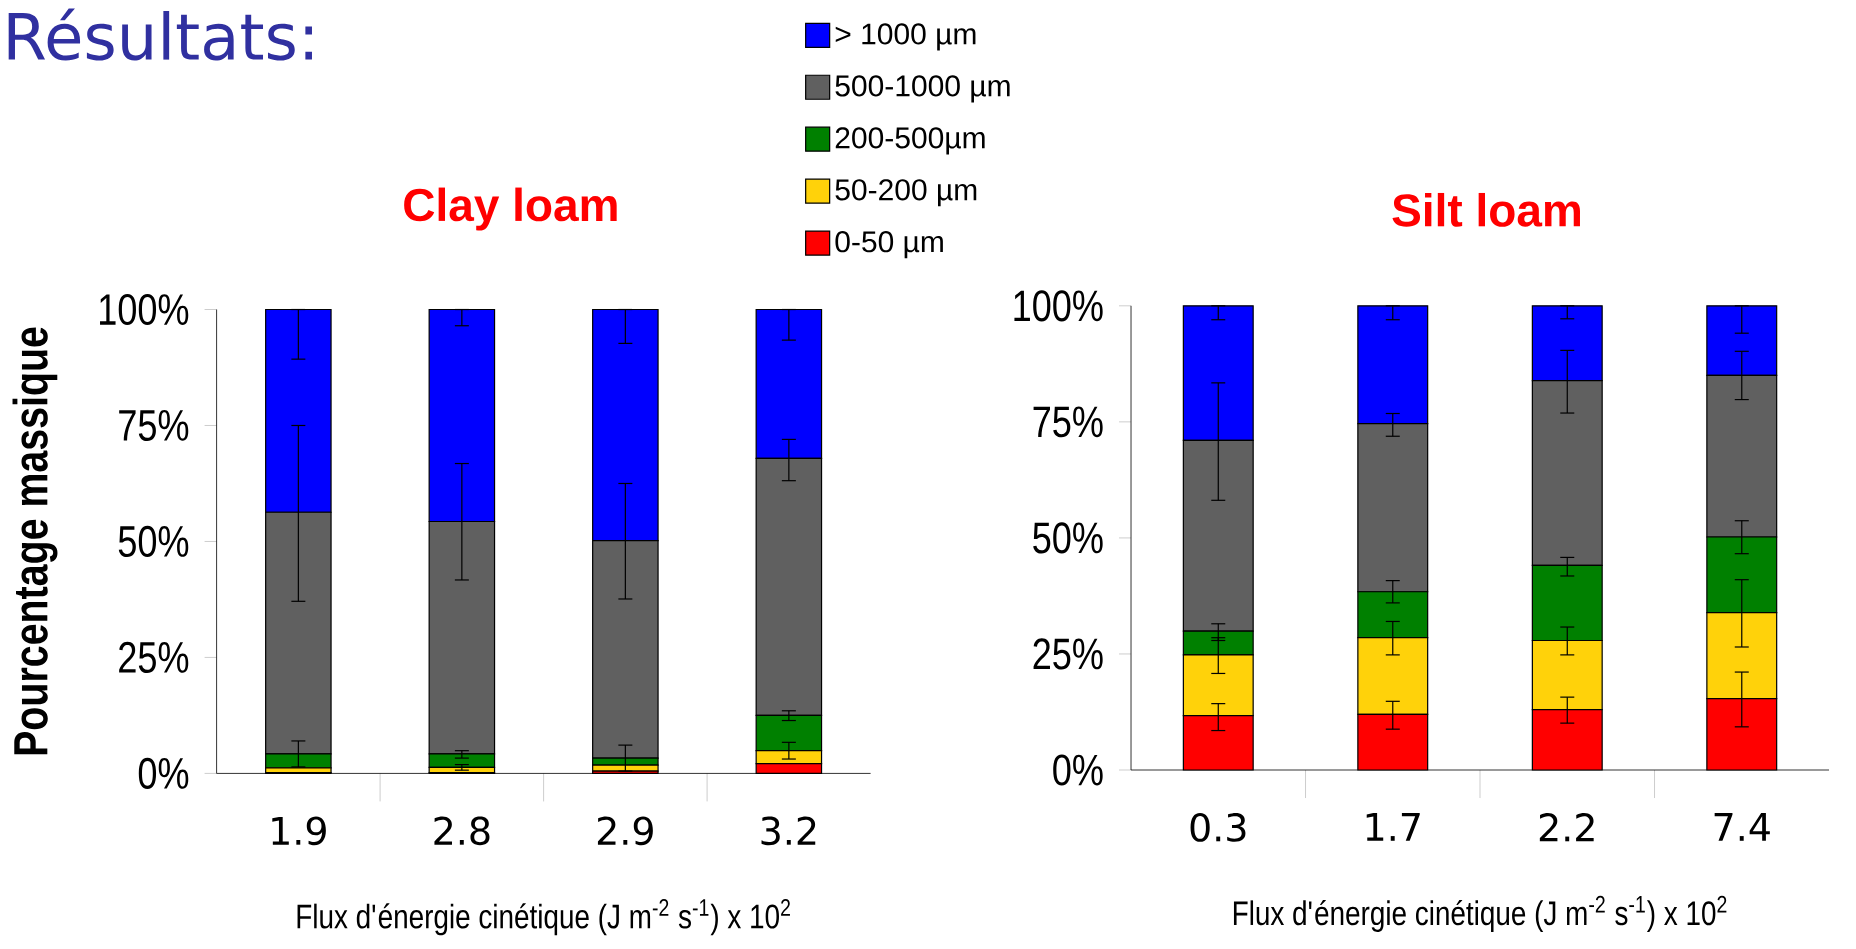 This screenshot has height=949, width=1856. What do you see at coordinates (462, 831) in the screenshot?
I see `x-tick-label: 2.8` at bounding box center [462, 831].